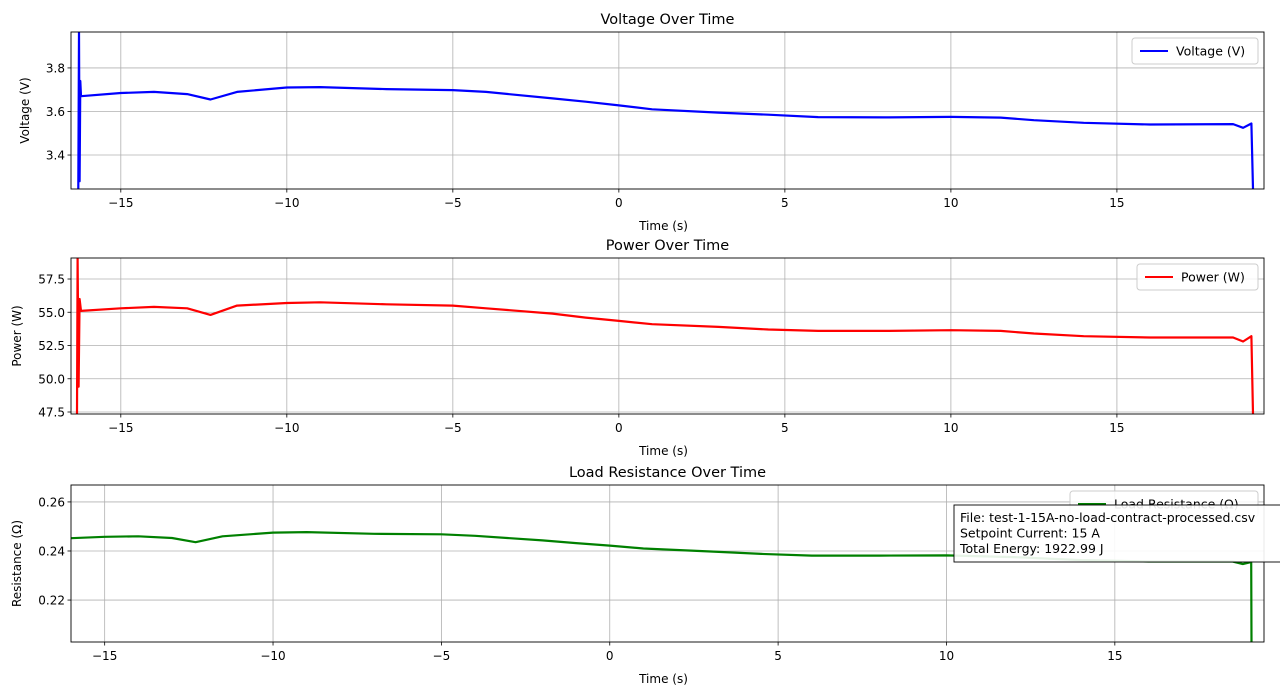 The image size is (1280, 692). I want to click on y-tick-label: 0.24, so click(51, 551).